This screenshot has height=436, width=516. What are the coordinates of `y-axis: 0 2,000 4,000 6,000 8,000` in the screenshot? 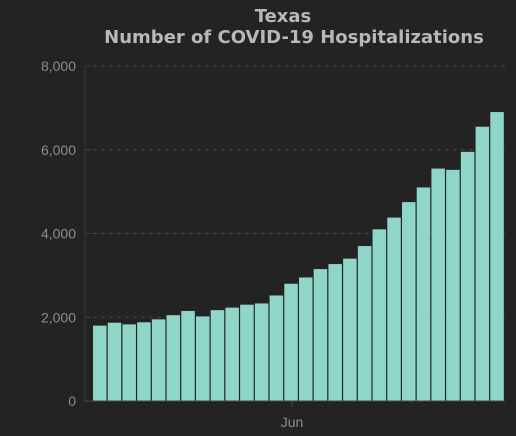 It's located at (66, 233).